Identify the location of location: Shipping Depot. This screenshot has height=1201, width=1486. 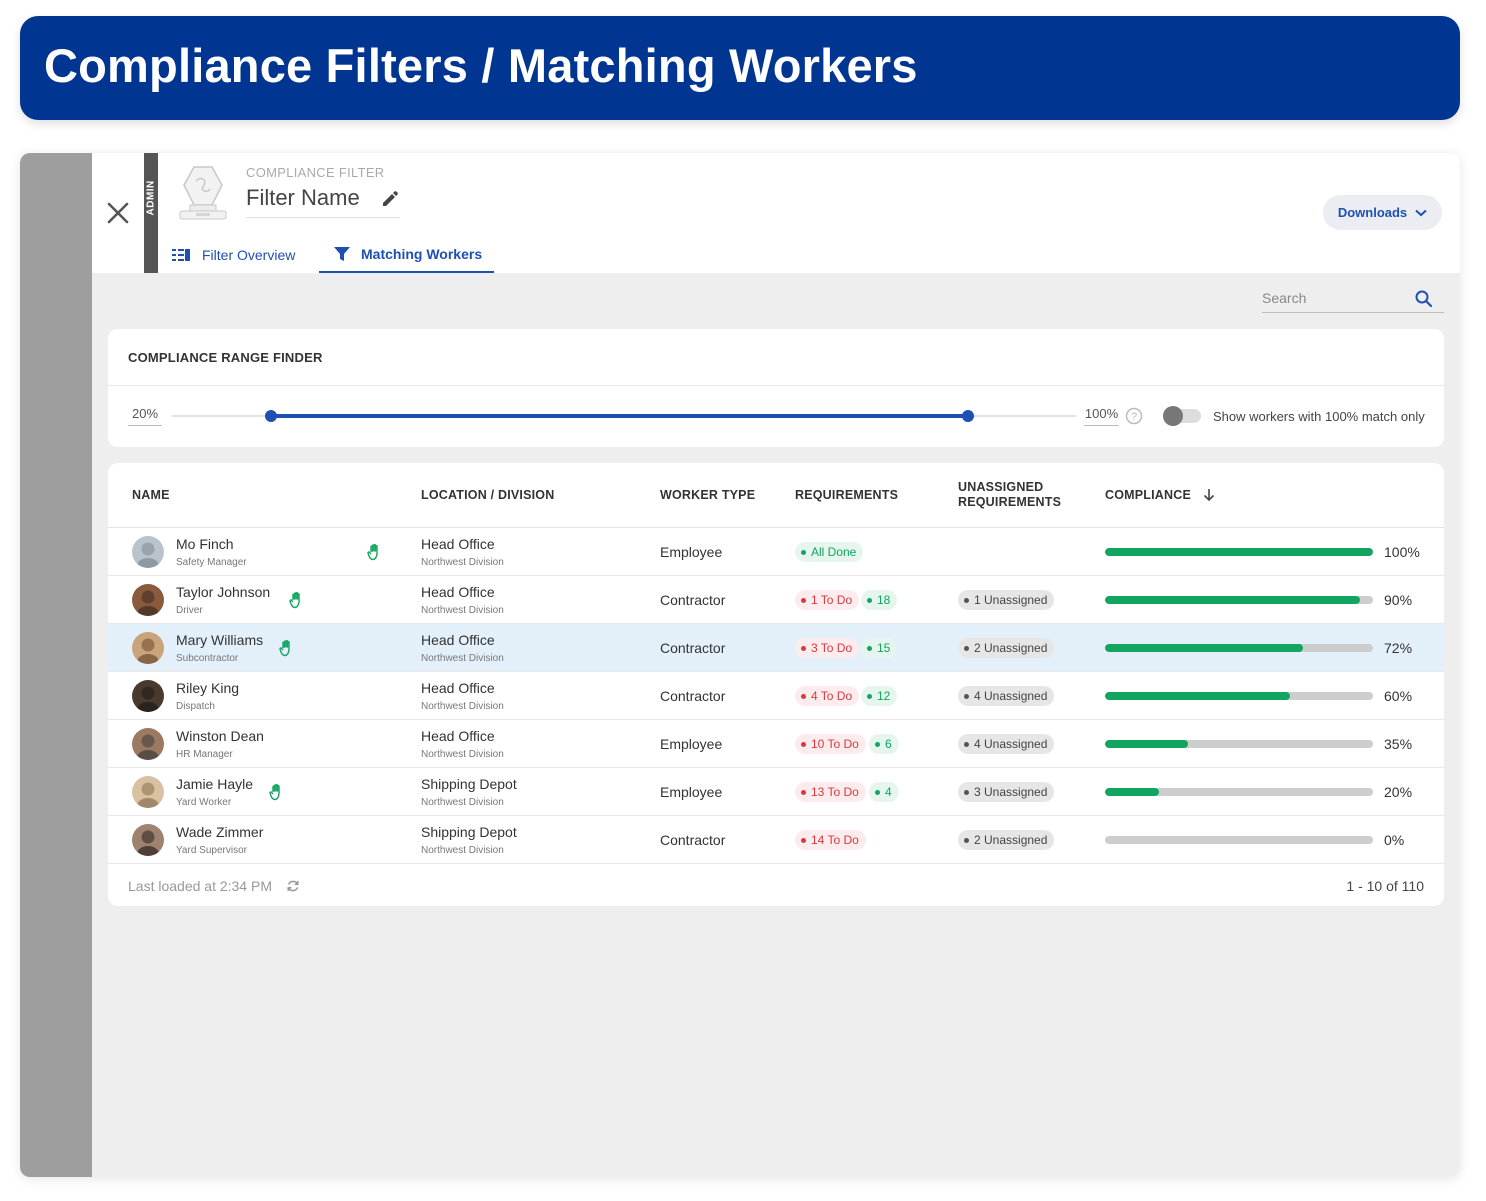
(469, 784).